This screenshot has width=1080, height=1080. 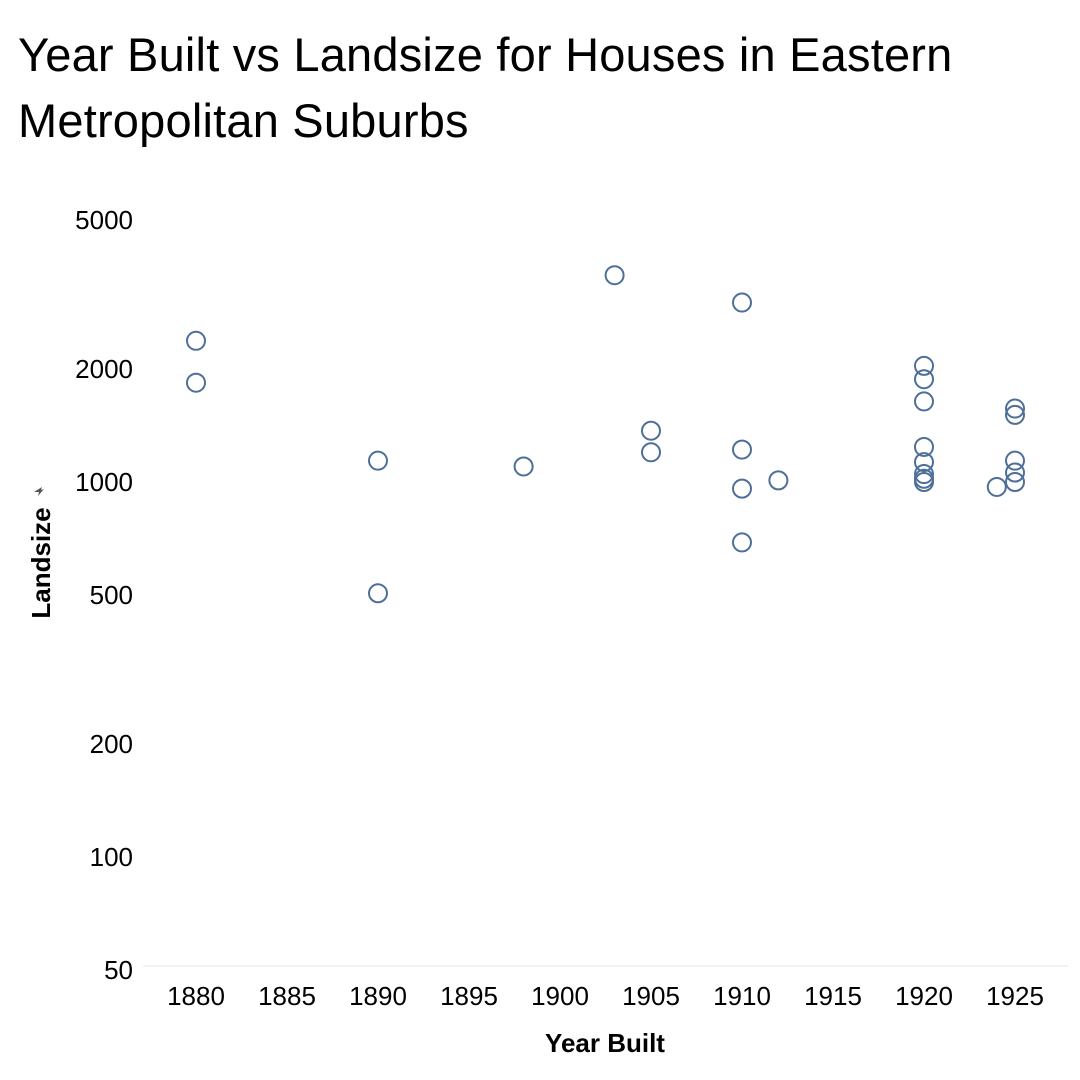 What do you see at coordinates (1015, 996) in the screenshot?
I see `x-tick-label: 1925` at bounding box center [1015, 996].